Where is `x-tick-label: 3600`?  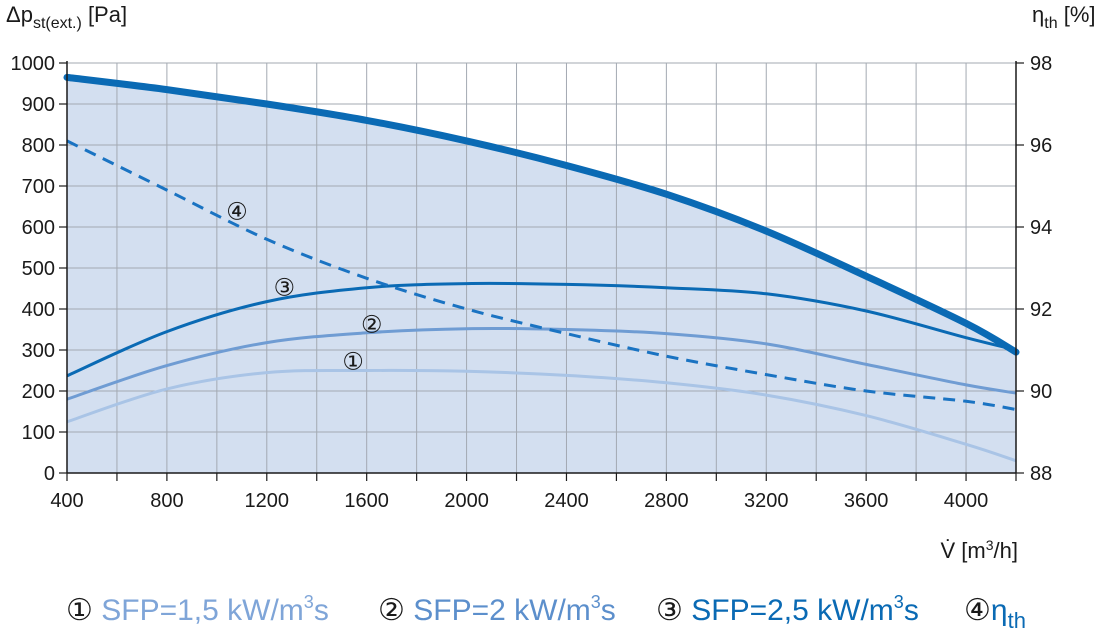
x-tick-label: 3600 is located at coordinates (866, 501).